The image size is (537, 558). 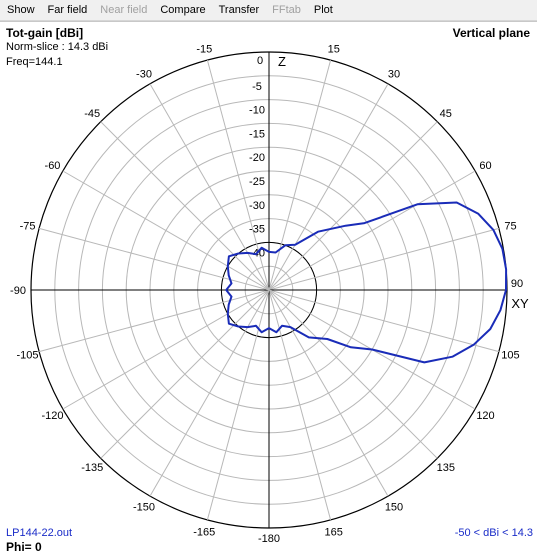 What do you see at coordinates (257, 206) in the screenshot?
I see `radial-tick-label: -30` at bounding box center [257, 206].